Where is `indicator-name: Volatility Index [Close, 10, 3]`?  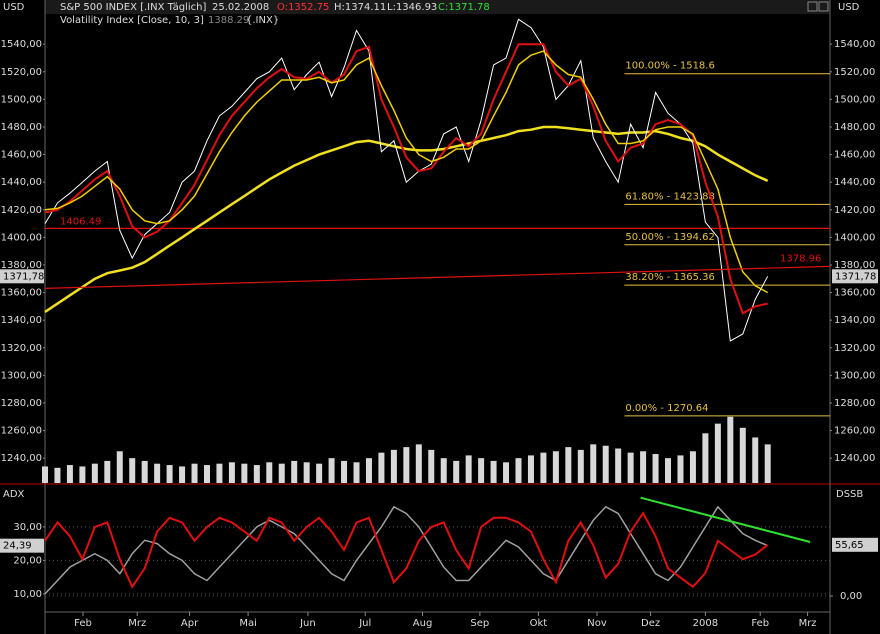
indicator-name: Volatility Index [Close, 10, 3] is located at coordinates (132, 20).